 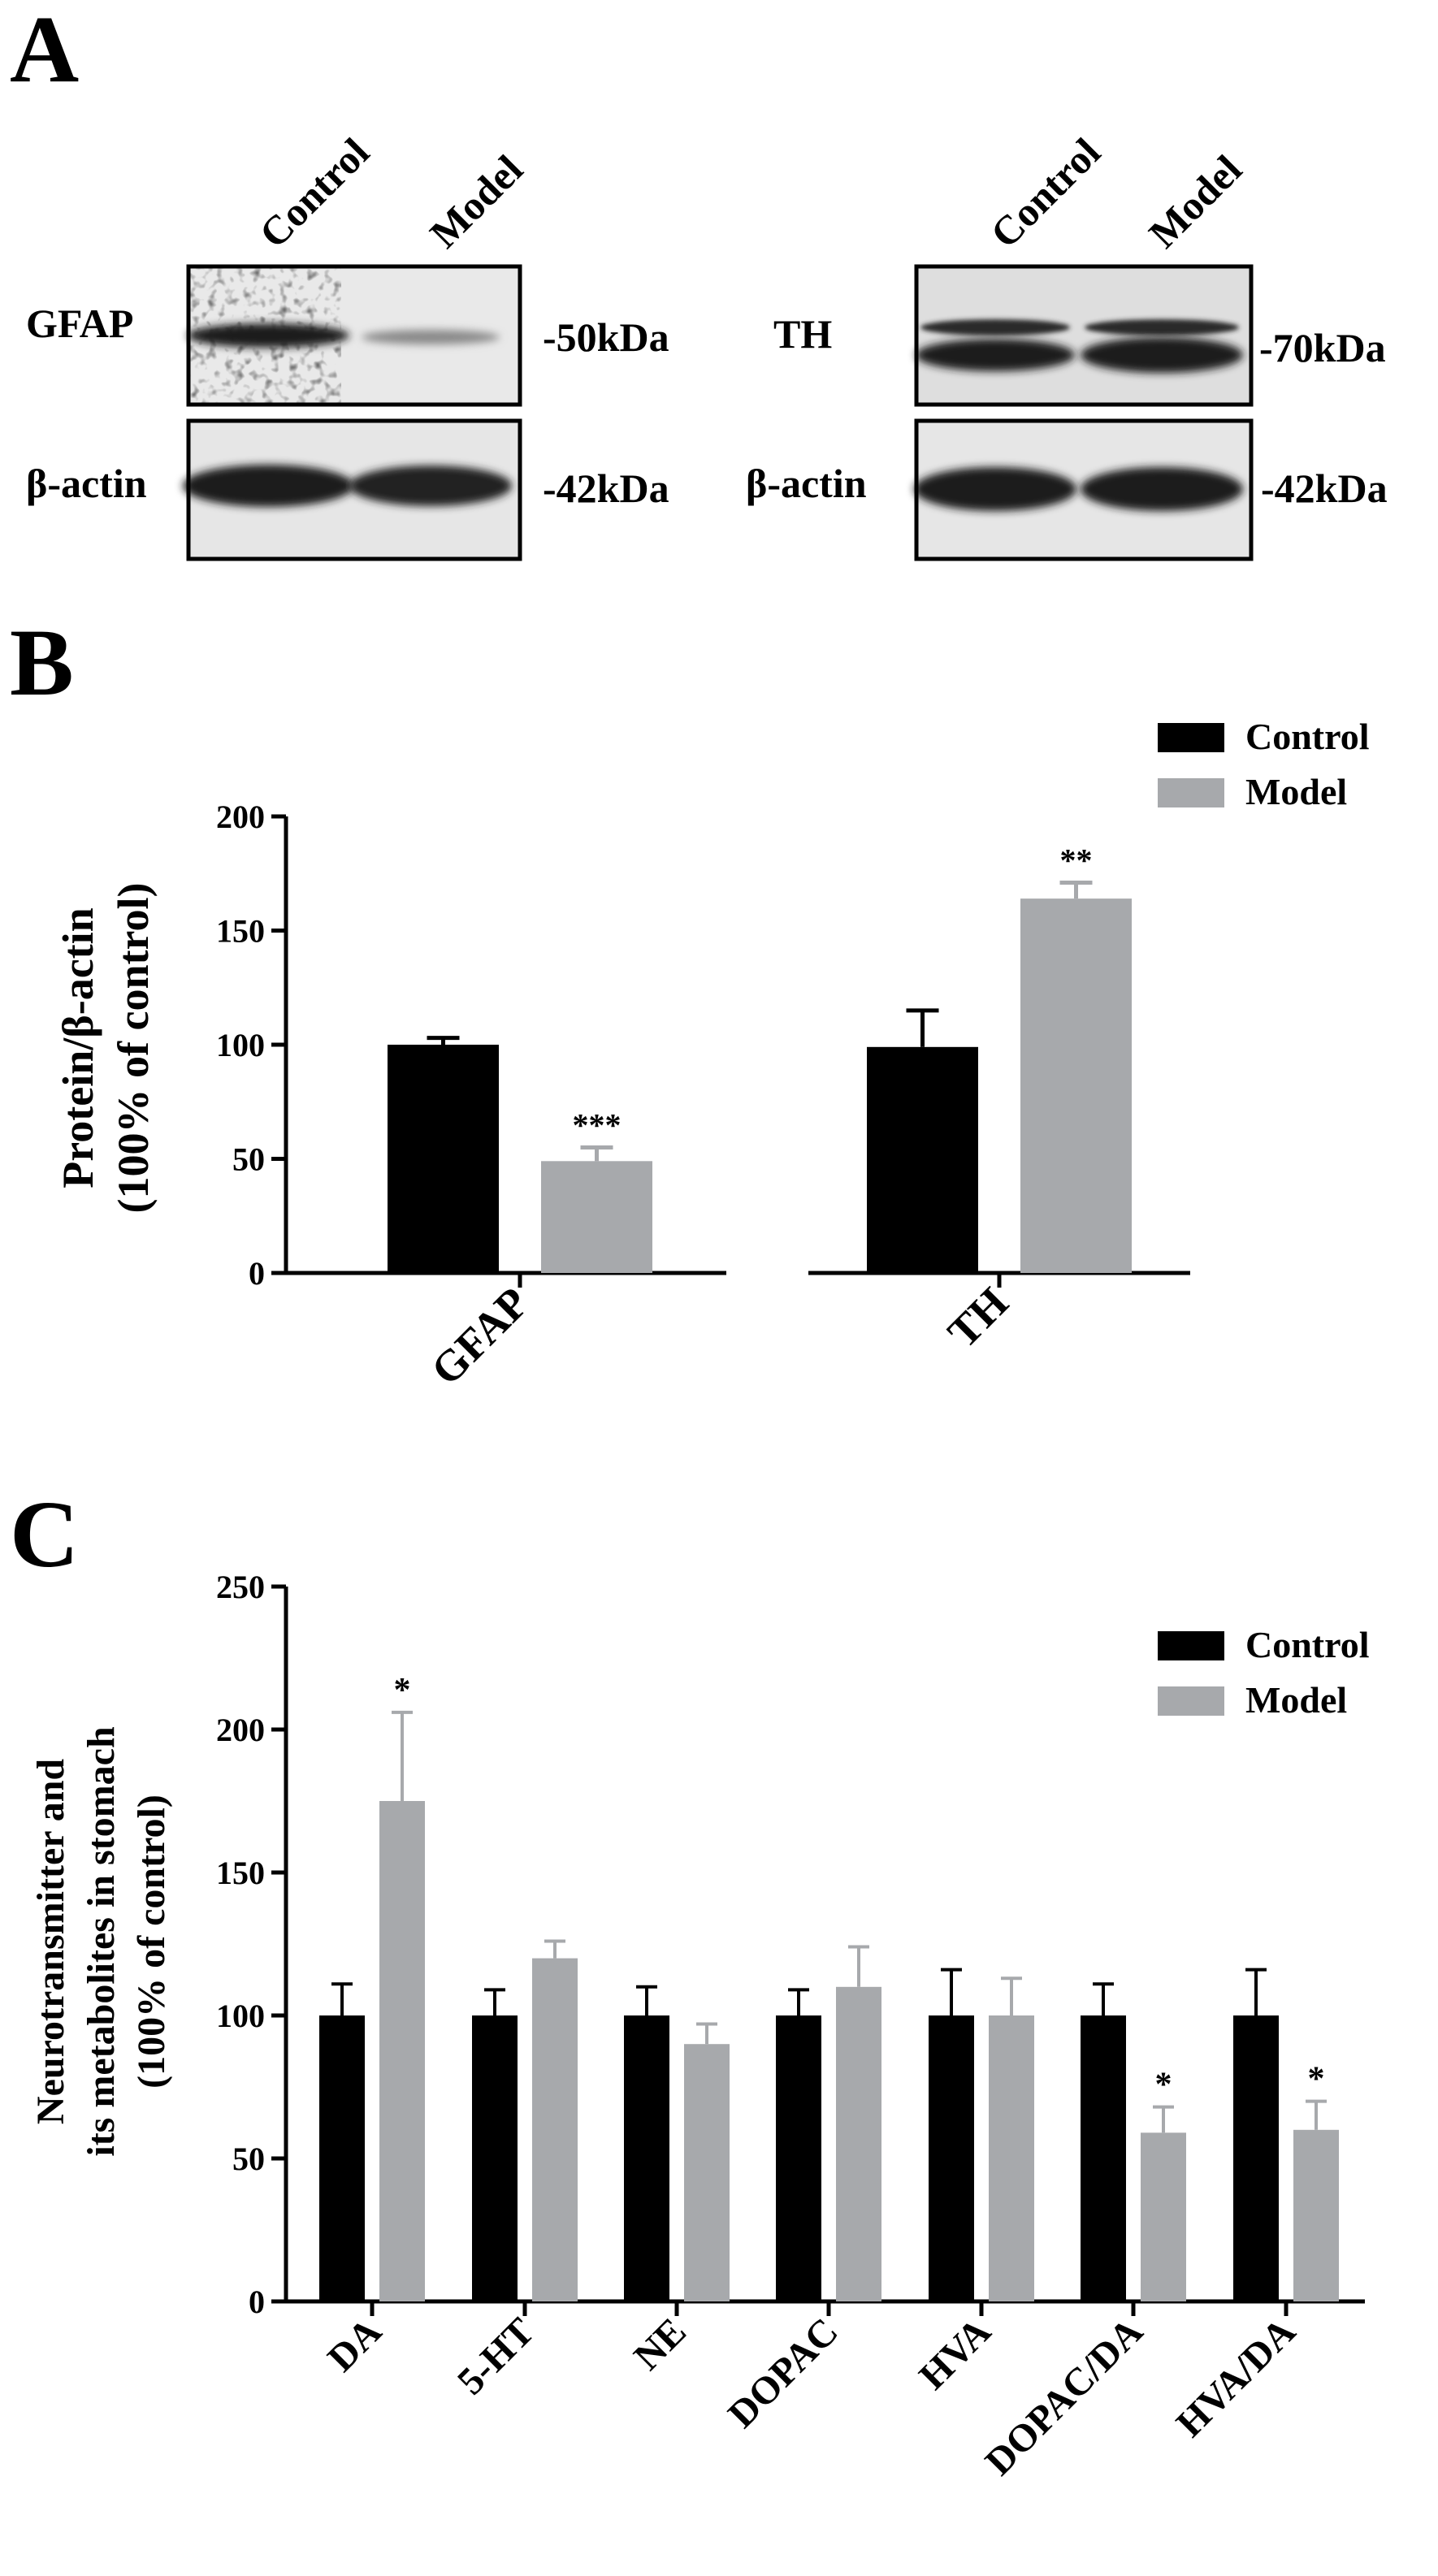 I want to click on gfap-band-model, so click(x=431, y=337).